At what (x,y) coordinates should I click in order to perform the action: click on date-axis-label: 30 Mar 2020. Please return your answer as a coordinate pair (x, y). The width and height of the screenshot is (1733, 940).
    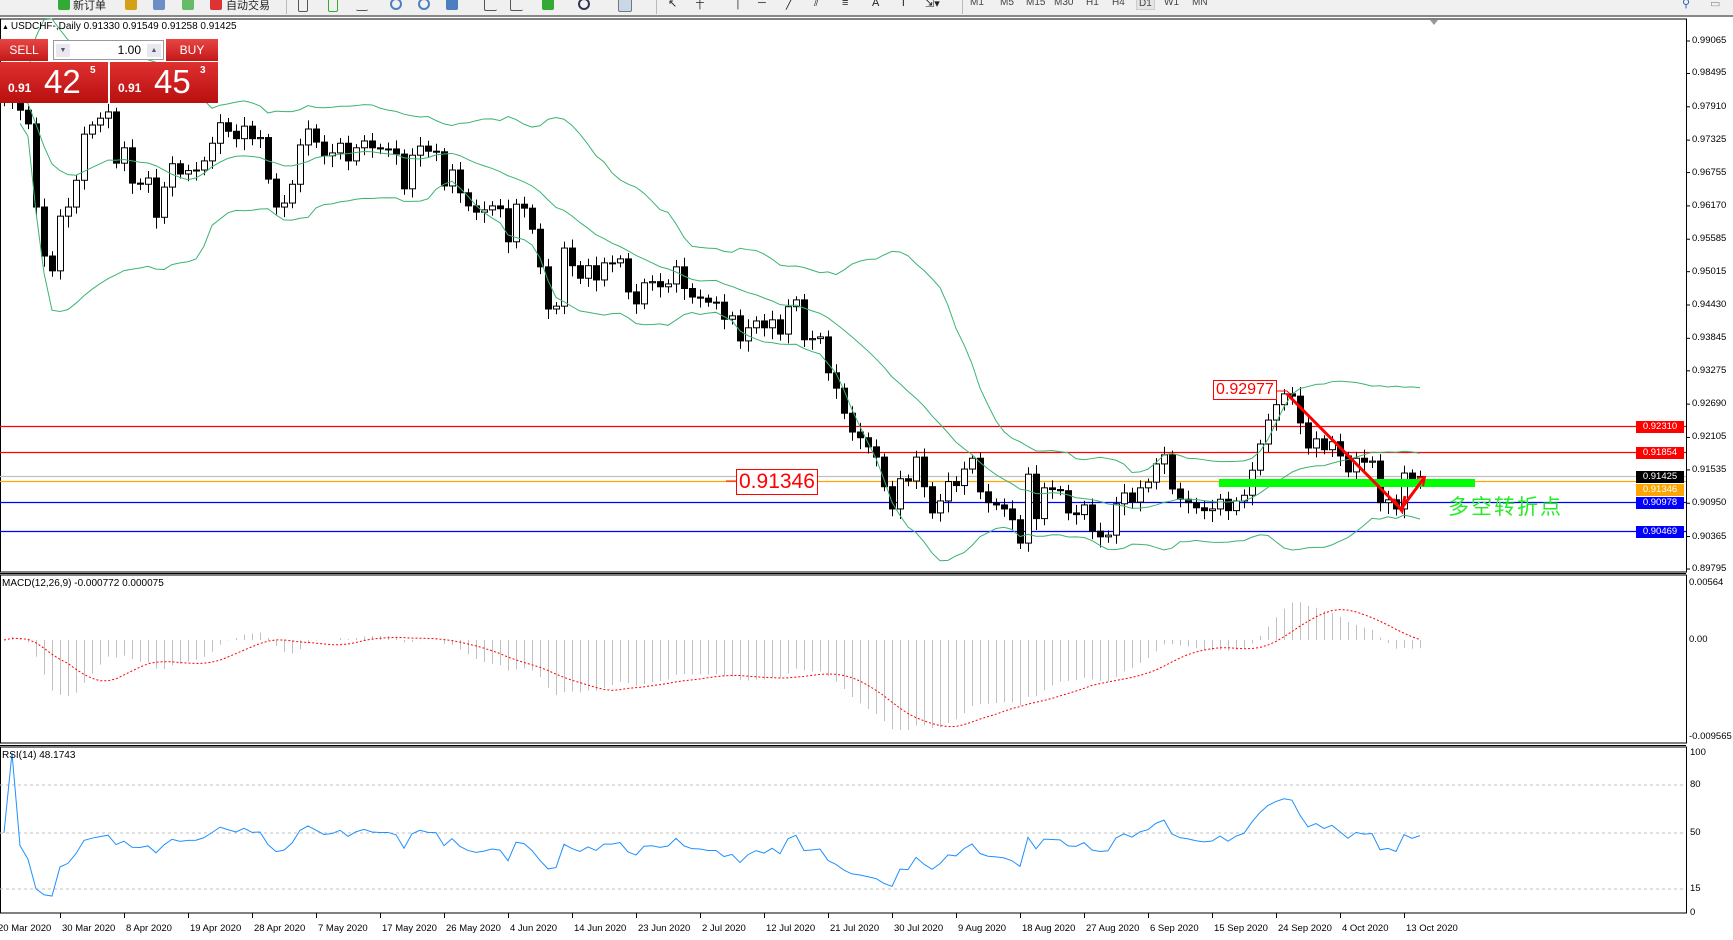
    Looking at the image, I should click on (89, 928).